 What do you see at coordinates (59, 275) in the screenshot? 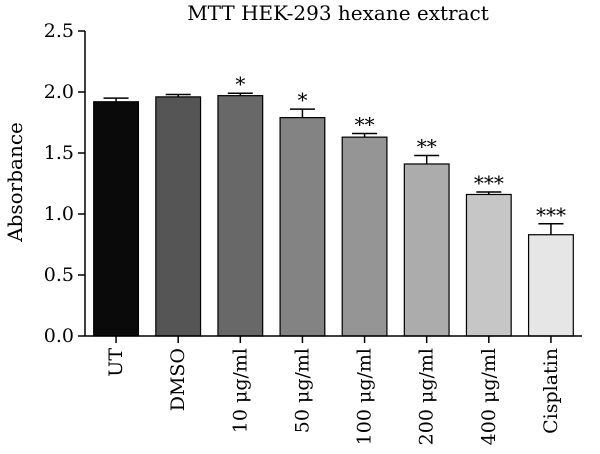
I see `y-tick-label: 0.5` at bounding box center [59, 275].